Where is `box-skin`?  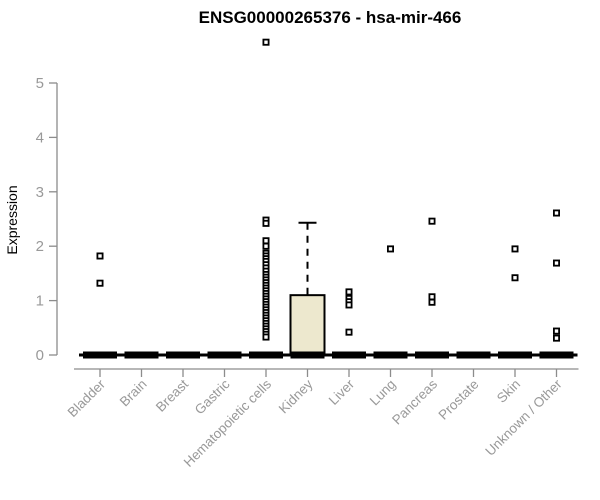
box-skin is located at coordinates (515, 302).